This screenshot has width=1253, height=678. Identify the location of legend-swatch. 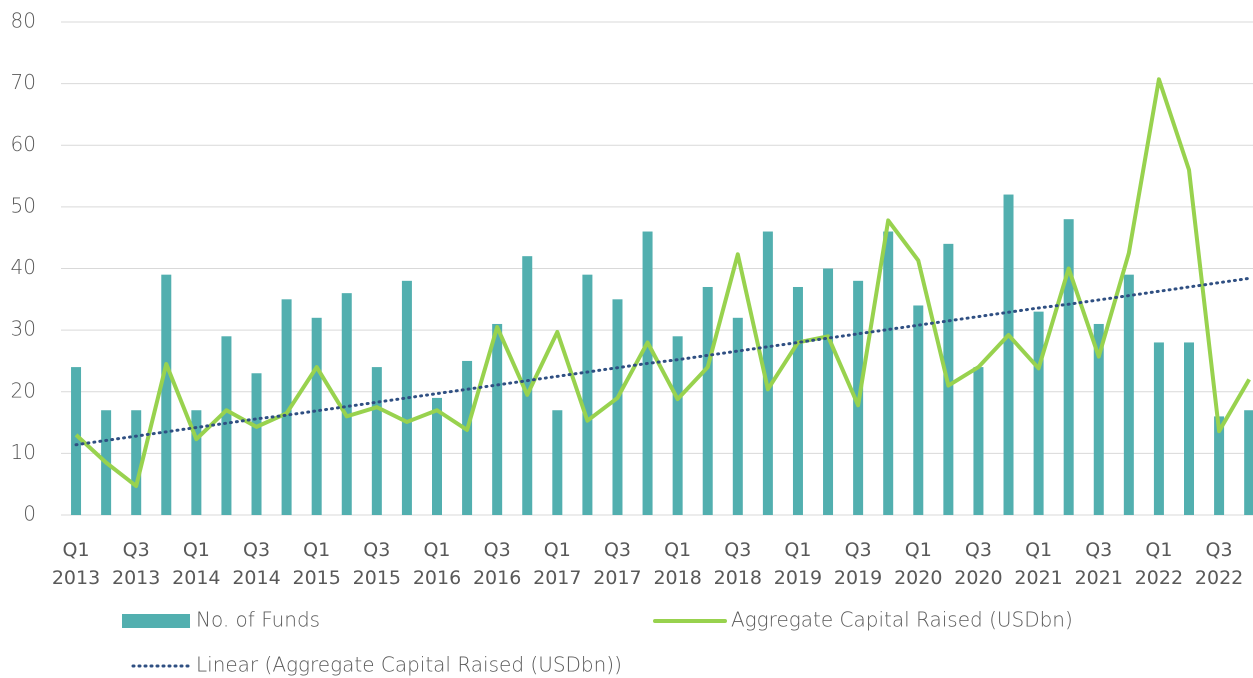
(156, 621).